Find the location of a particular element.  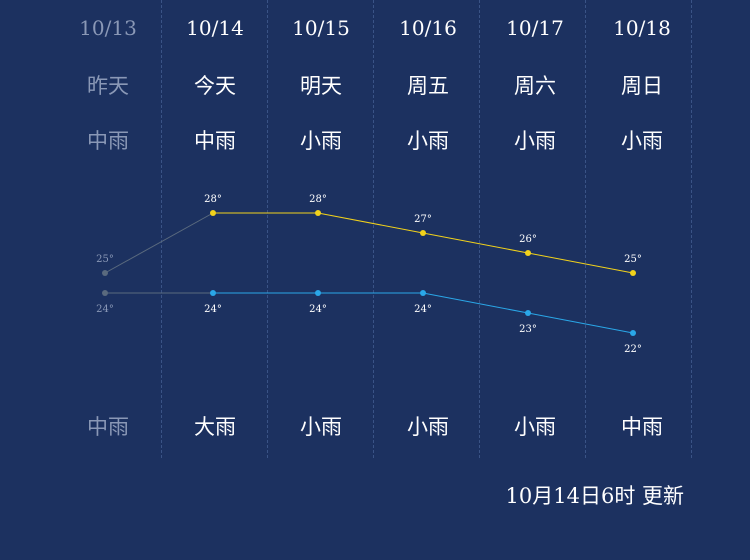

forecast-column-today: 10/14 今天 中雨 大雨 is located at coordinates (215, 230).